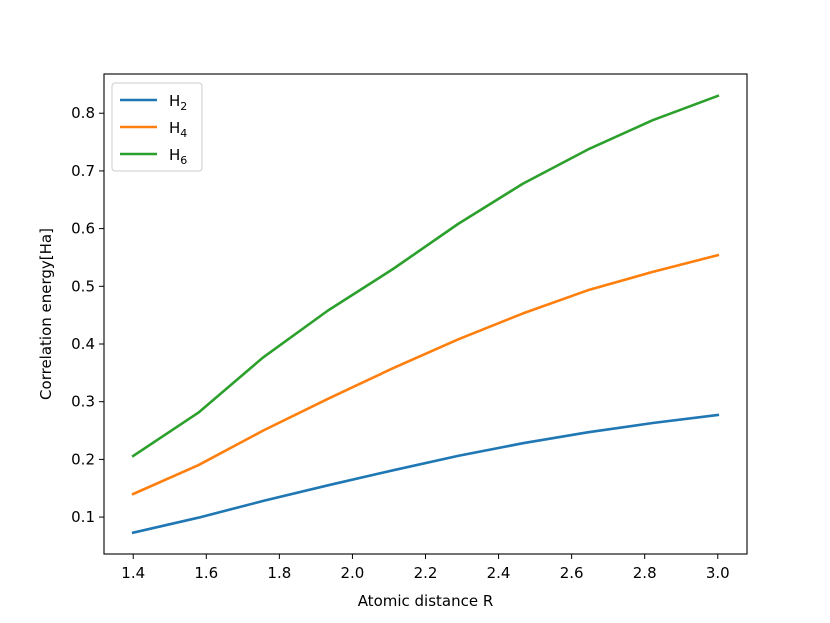 The image size is (830, 623). Describe the element at coordinates (83, 229) in the screenshot. I see `y-tick-label: 0.6` at that location.